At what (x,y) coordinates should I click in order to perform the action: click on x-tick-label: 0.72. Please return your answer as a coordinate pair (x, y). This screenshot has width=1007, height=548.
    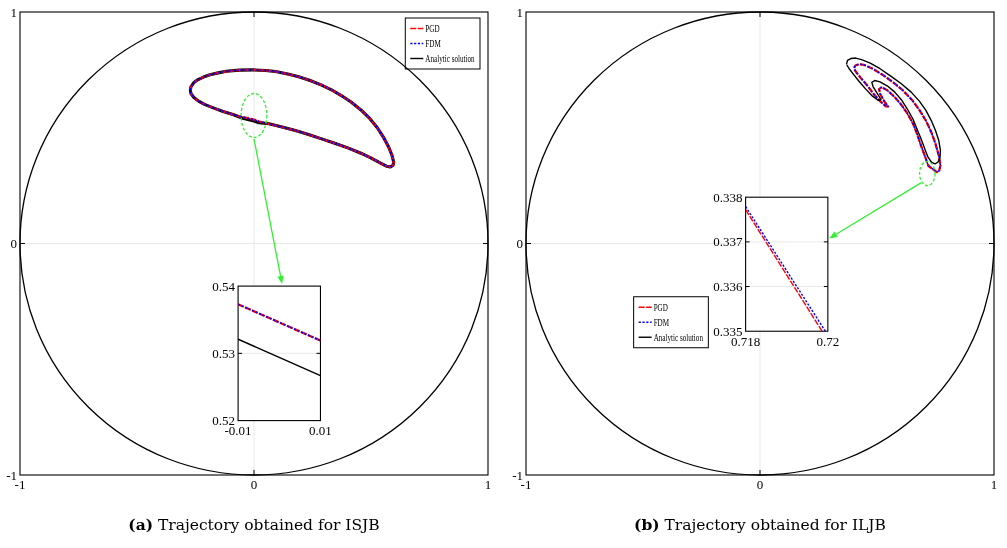
    Looking at the image, I should click on (828, 341).